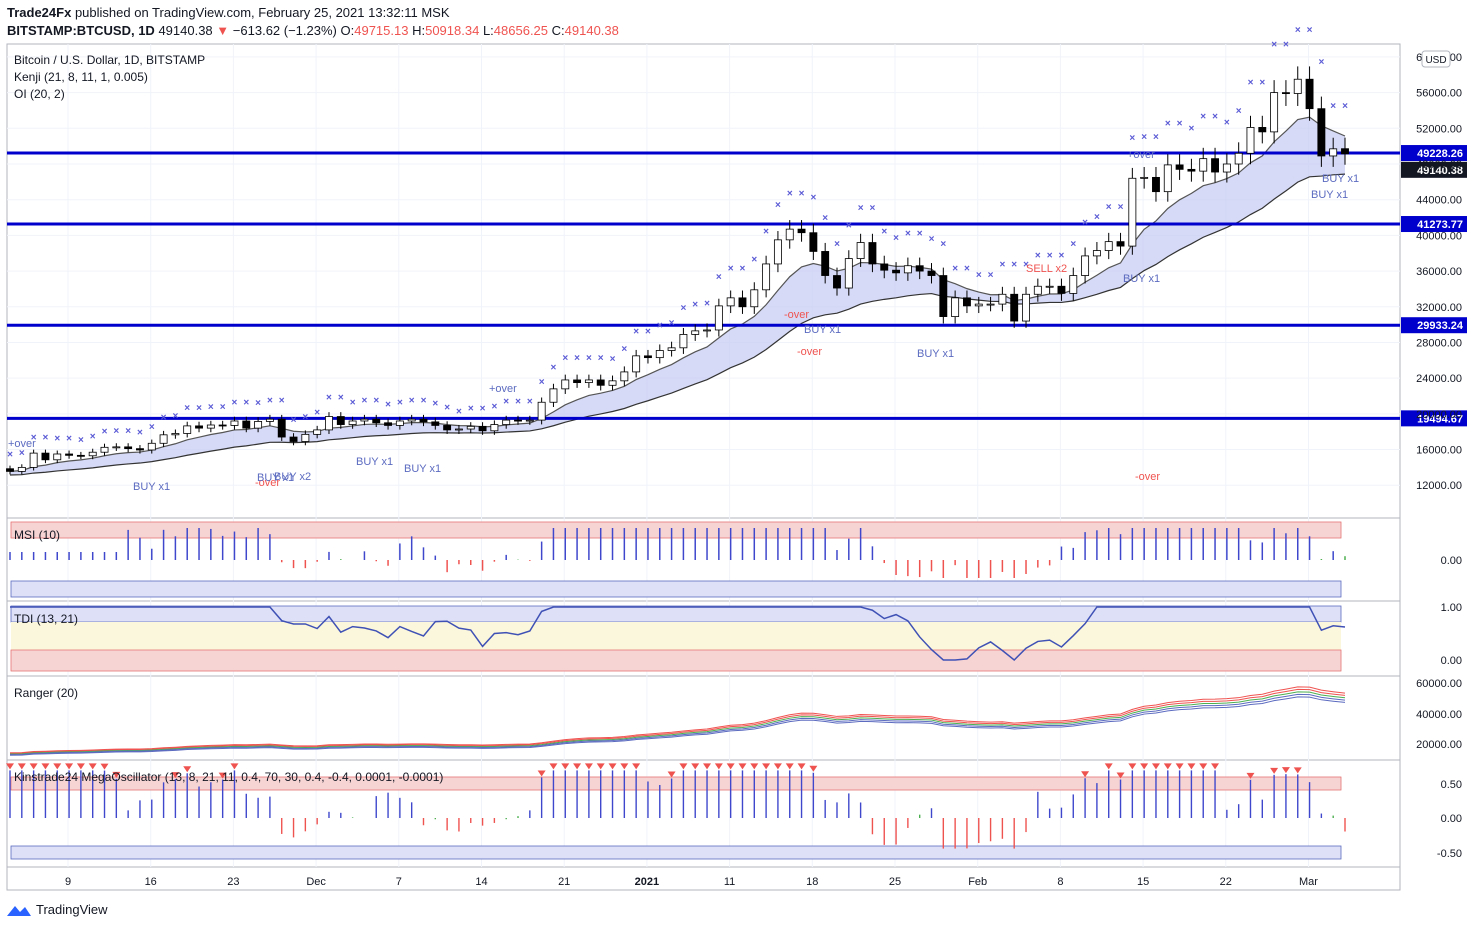 This screenshot has width=1475, height=930. I want to click on down-arrow-icon: ▼, so click(223, 30).